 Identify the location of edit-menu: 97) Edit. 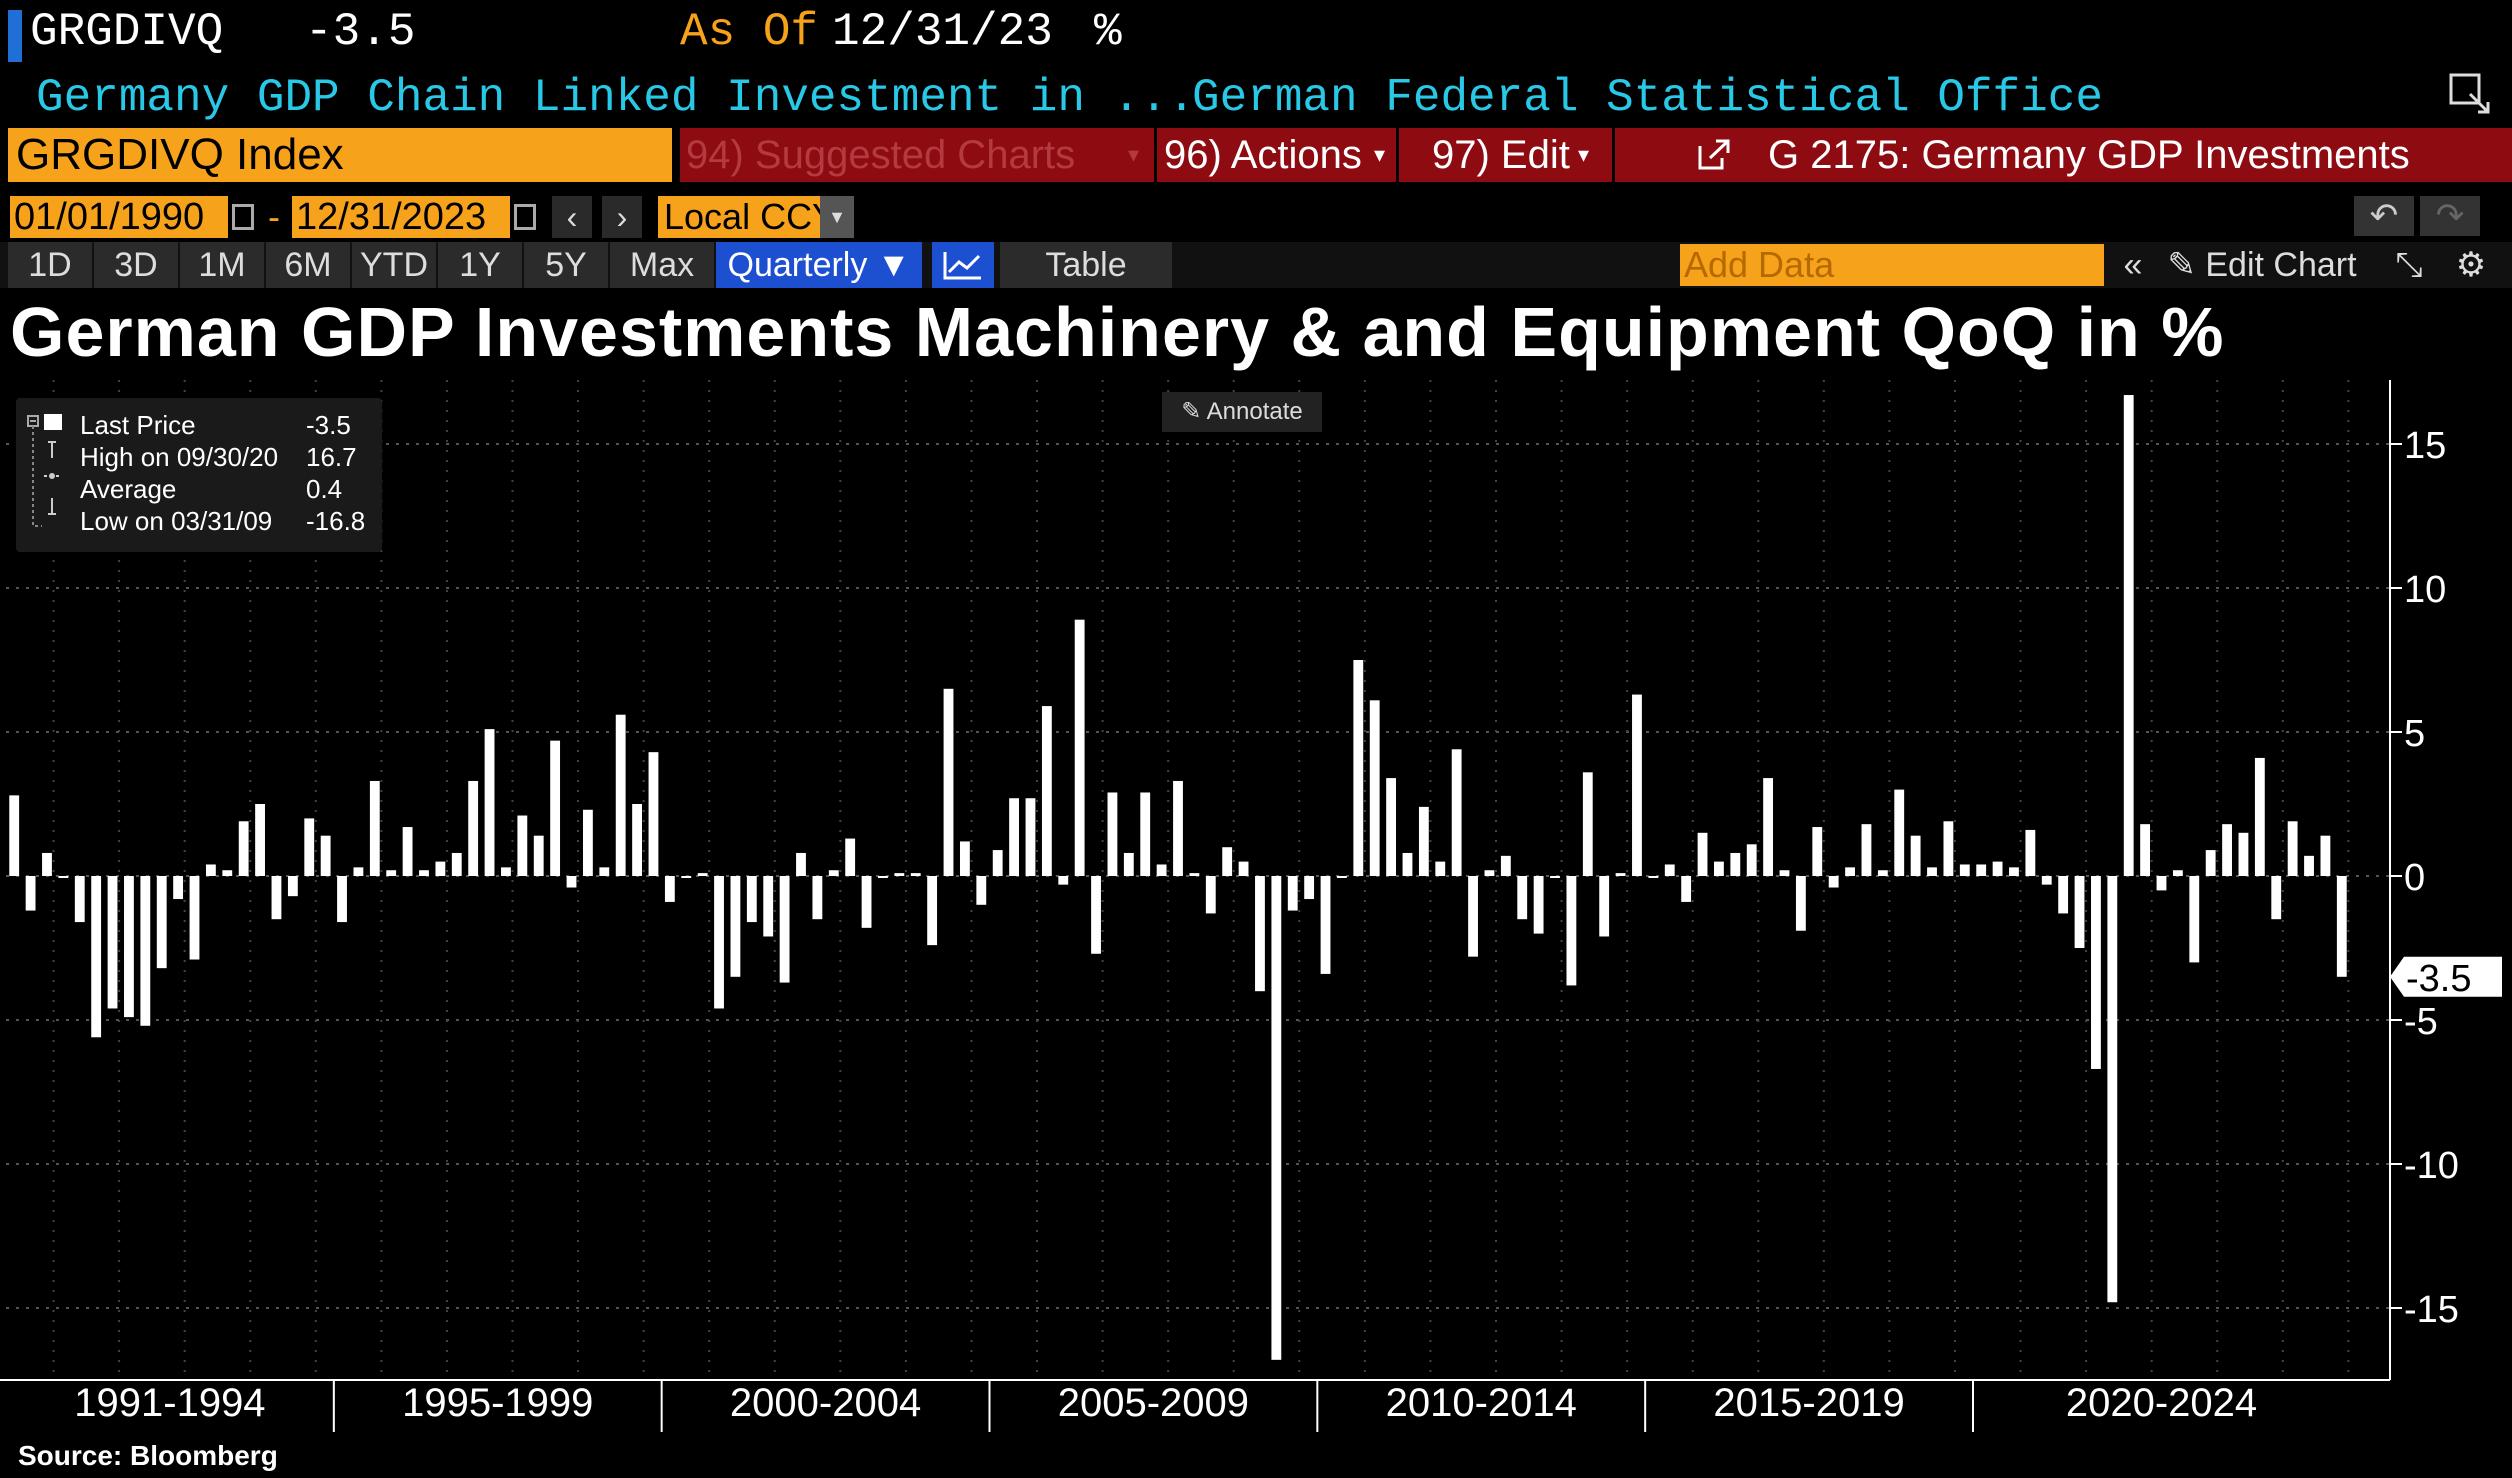
(1501, 155).